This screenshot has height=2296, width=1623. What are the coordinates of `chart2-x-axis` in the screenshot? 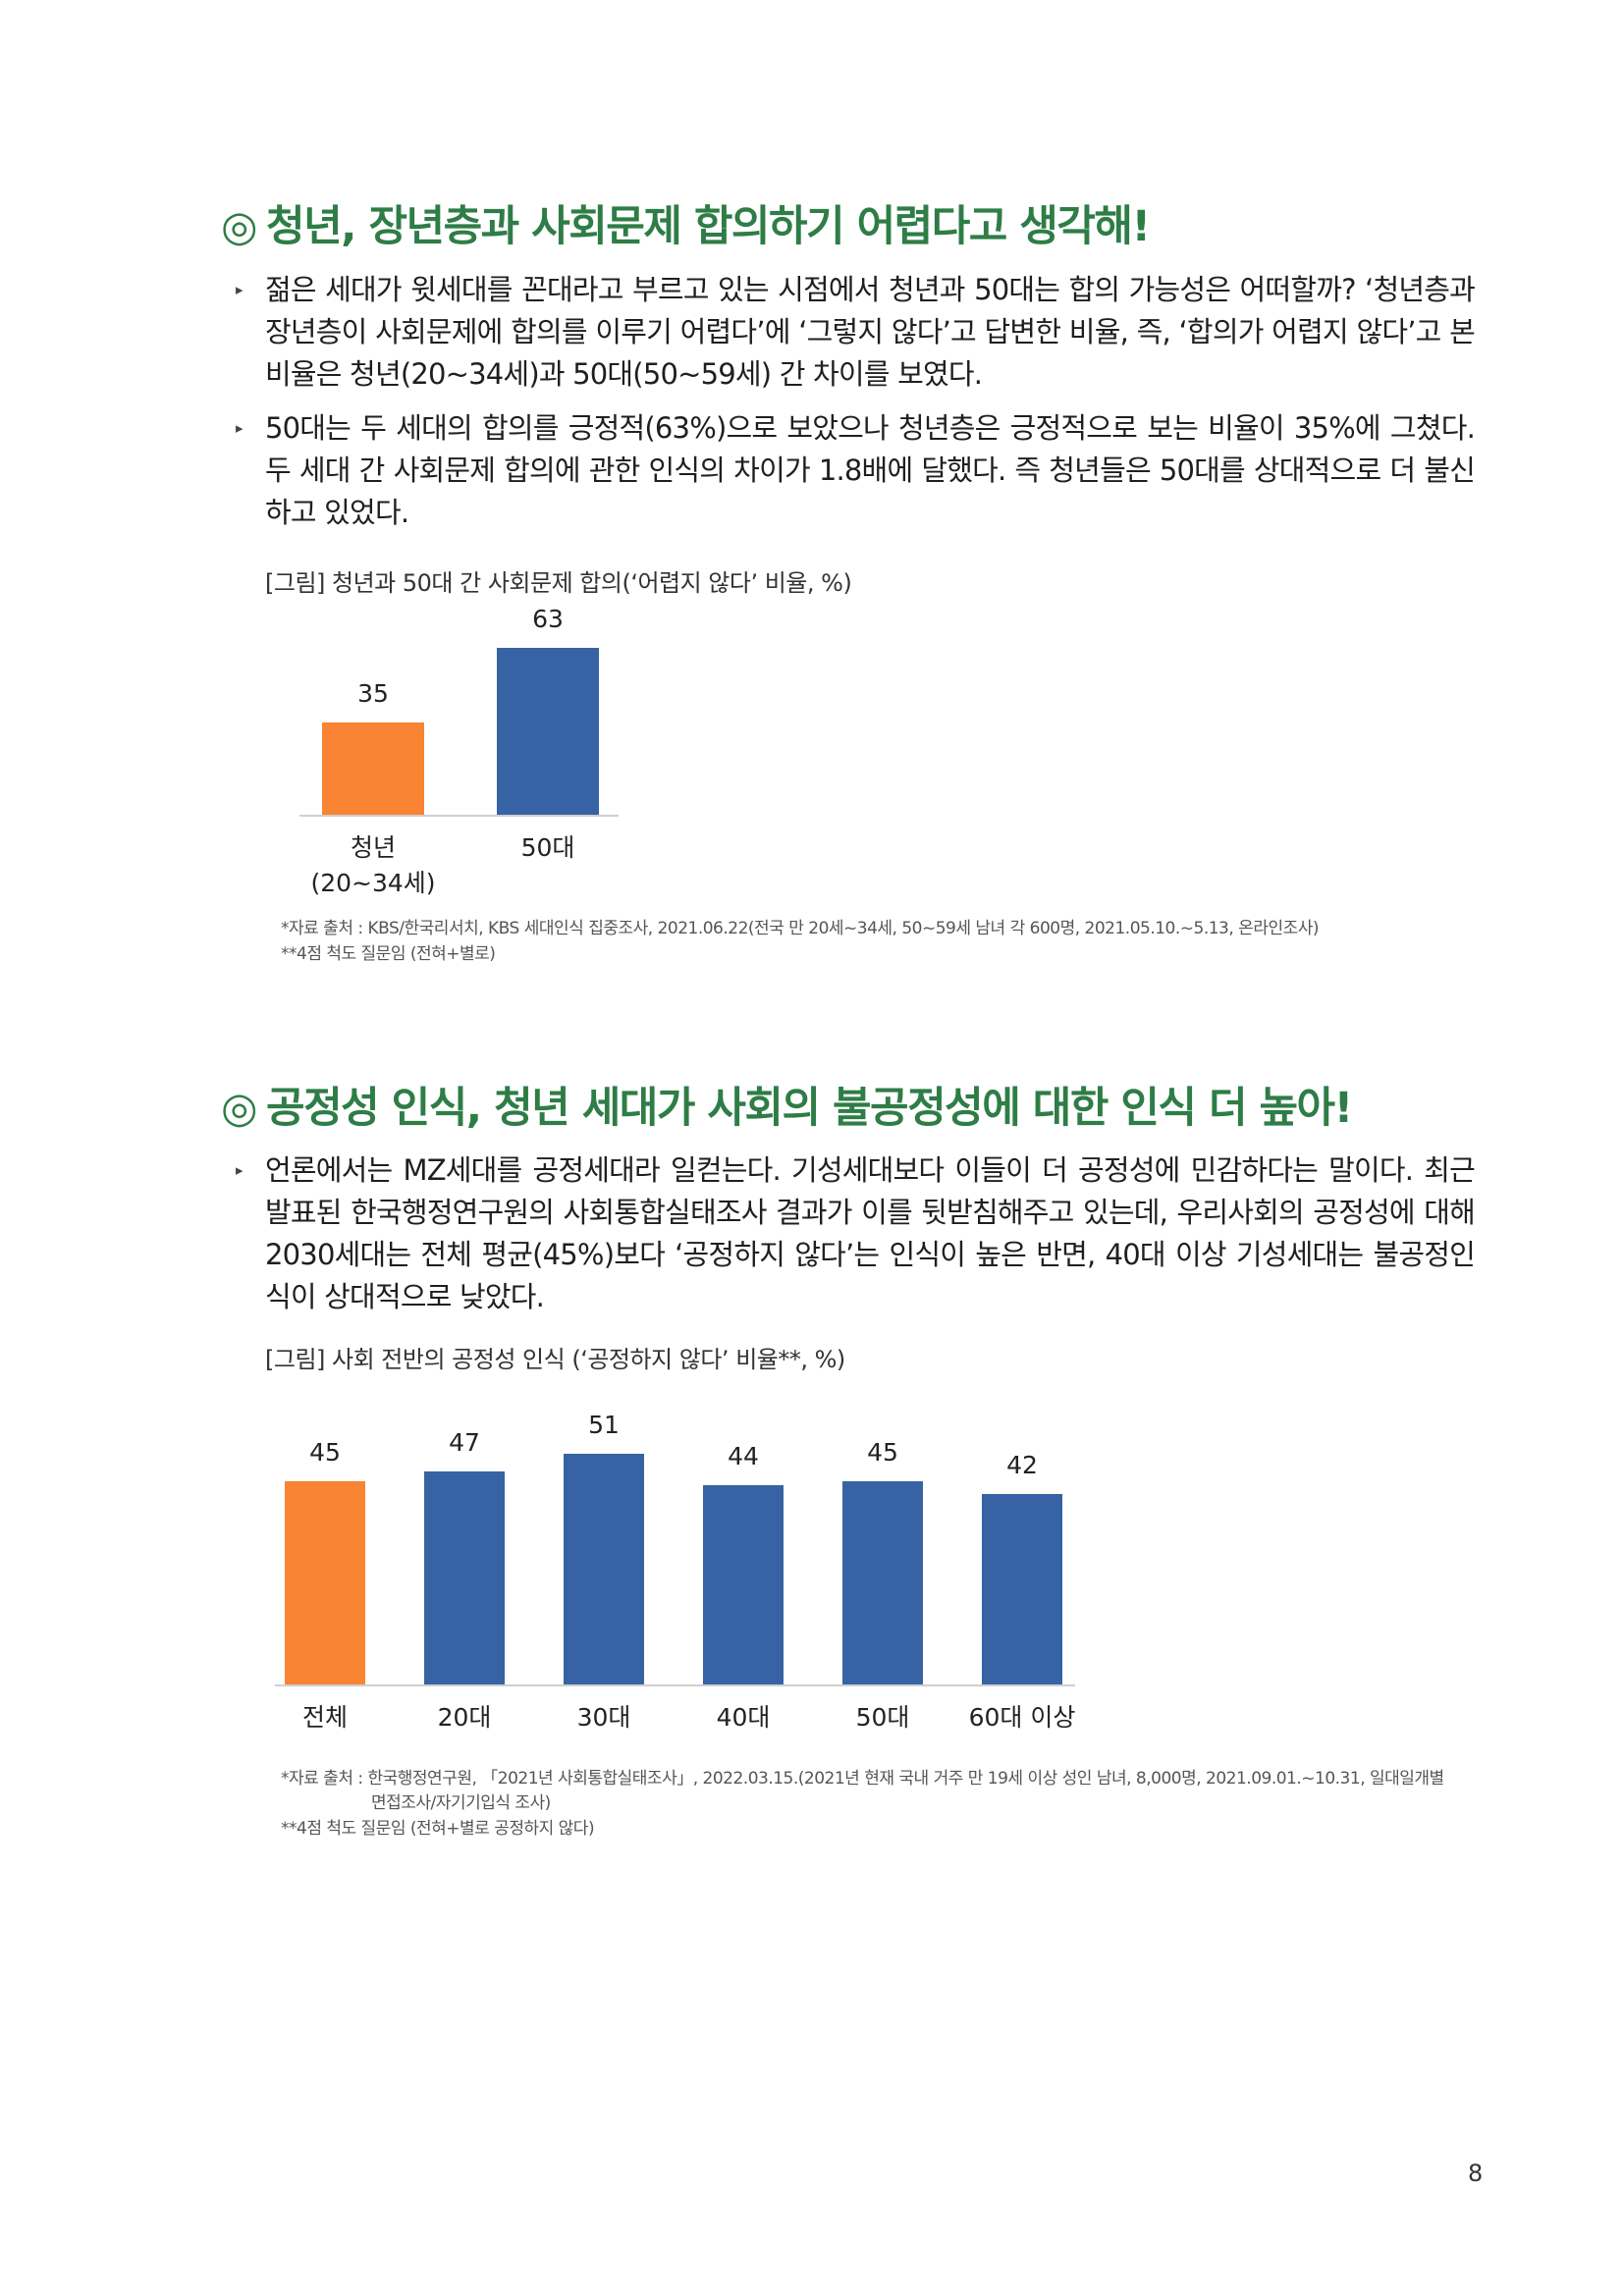 It's located at (675, 1685).